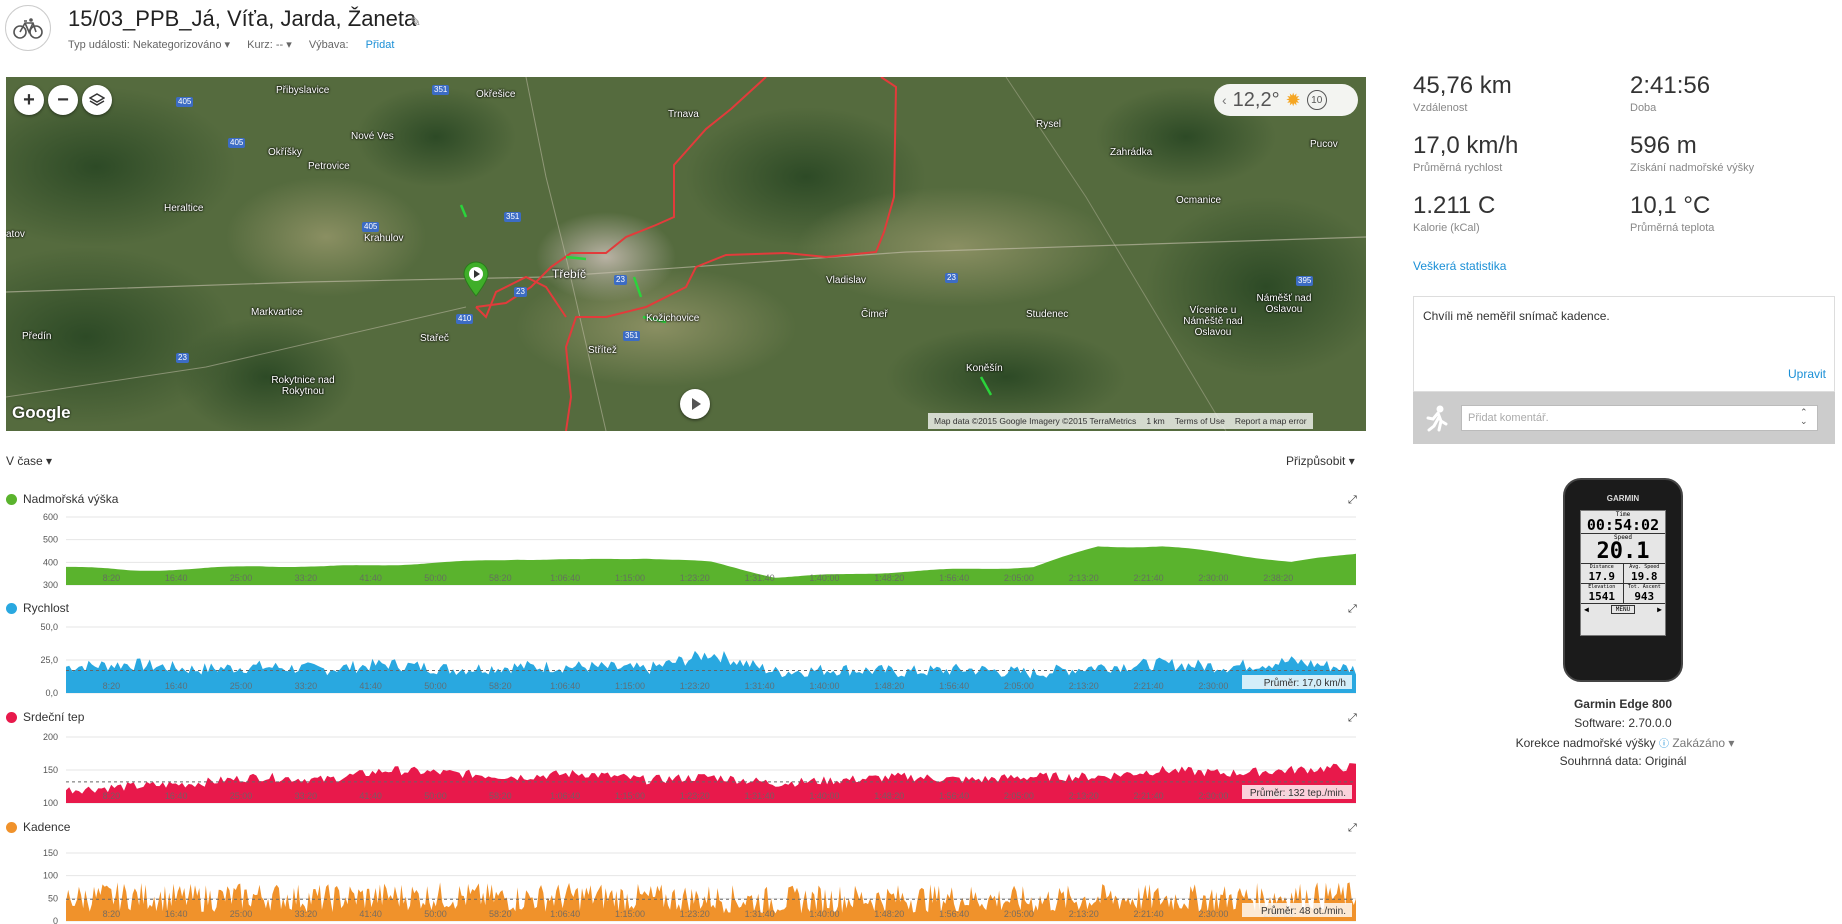 This screenshot has width=1842, height=924. I want to click on course-dropdown: Kurz: -- ▾, so click(269, 45).